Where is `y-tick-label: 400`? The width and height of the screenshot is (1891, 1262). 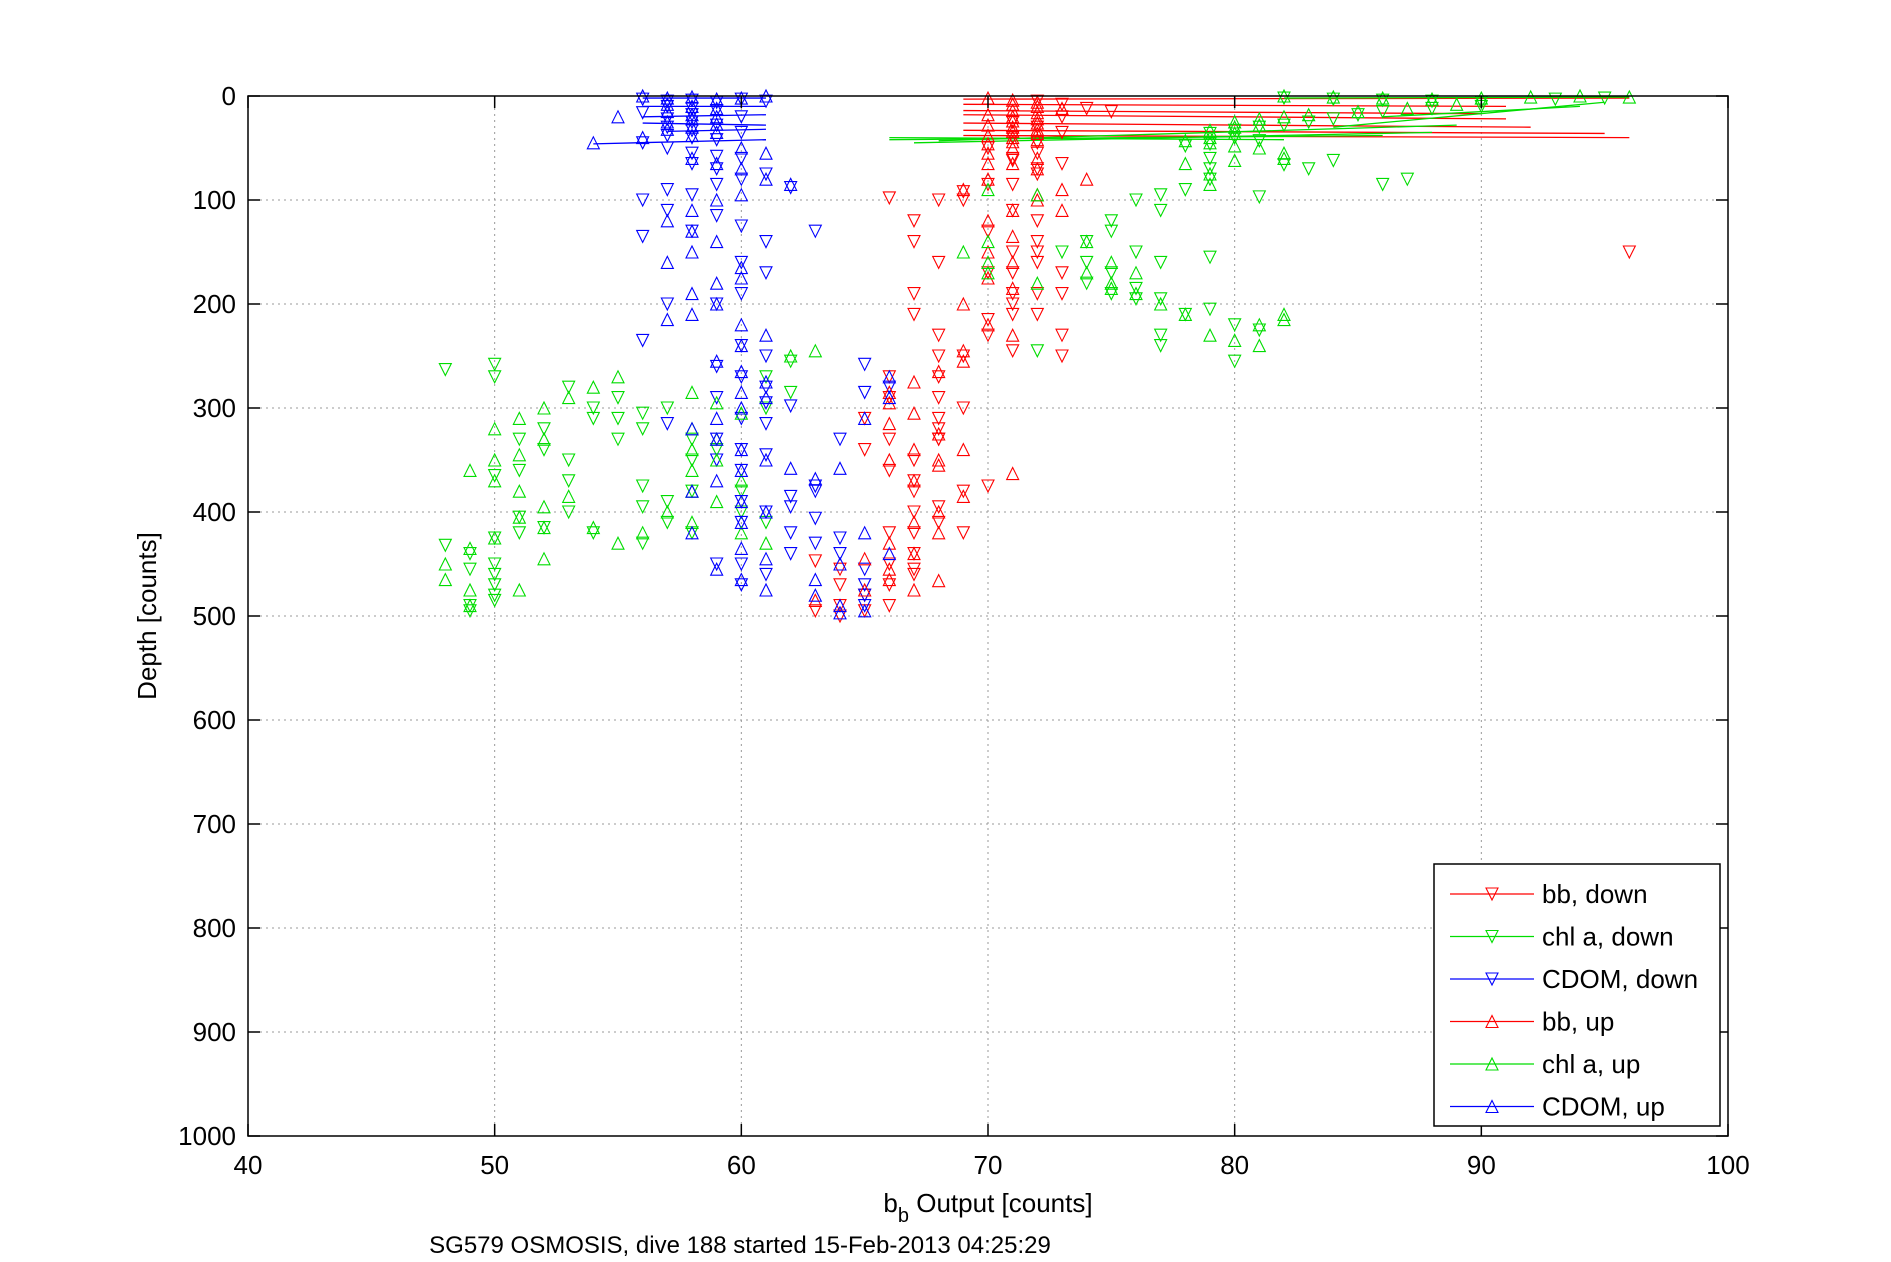 y-tick-label: 400 is located at coordinates (214, 512).